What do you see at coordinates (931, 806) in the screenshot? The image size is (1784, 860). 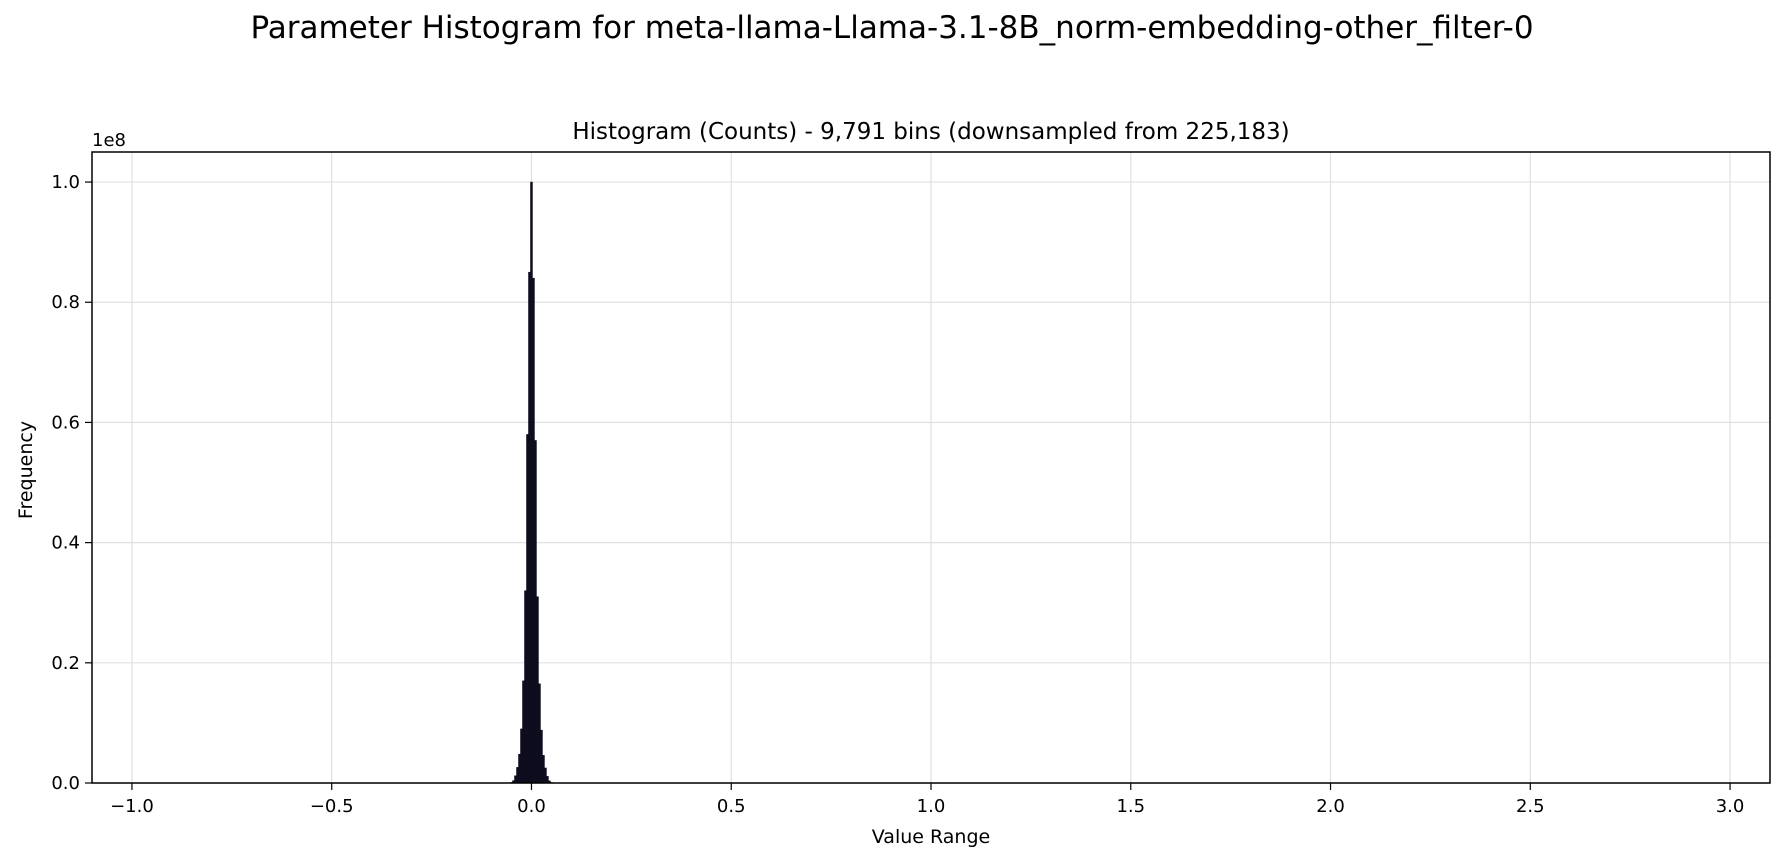 I see `x-tick-label: 1.0` at bounding box center [931, 806].